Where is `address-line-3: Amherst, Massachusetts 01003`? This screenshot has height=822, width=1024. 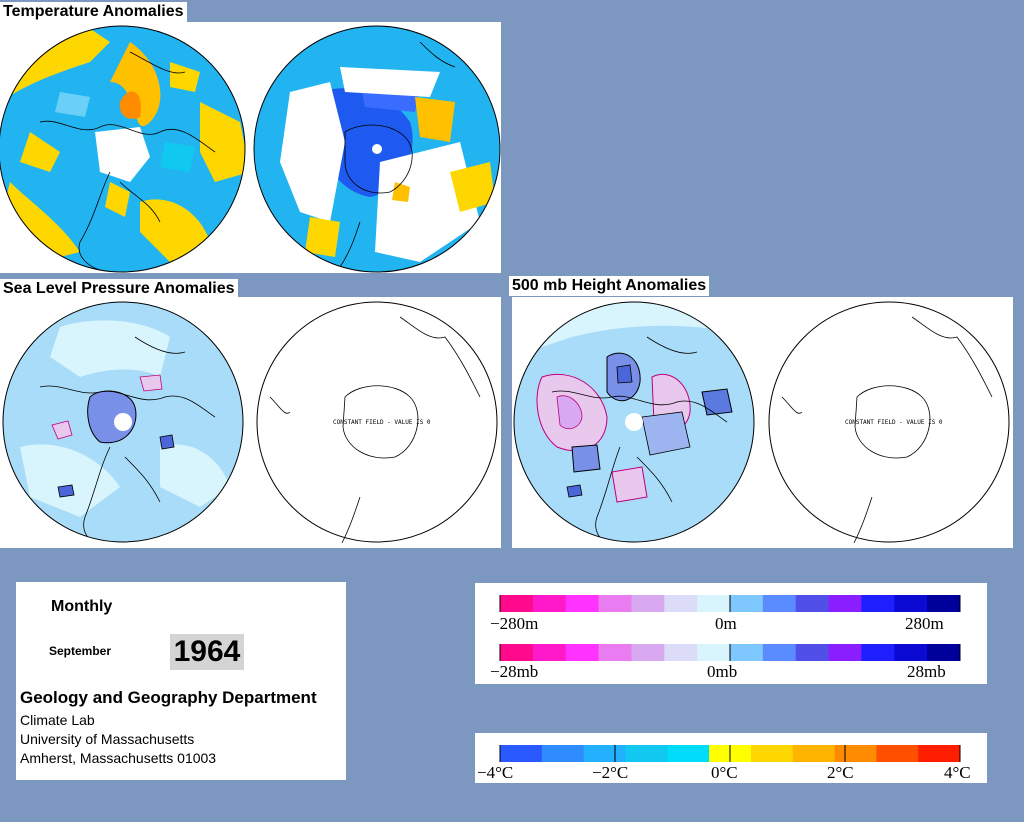
address-line-3: Amherst, Massachusetts 01003 is located at coordinates (118, 758).